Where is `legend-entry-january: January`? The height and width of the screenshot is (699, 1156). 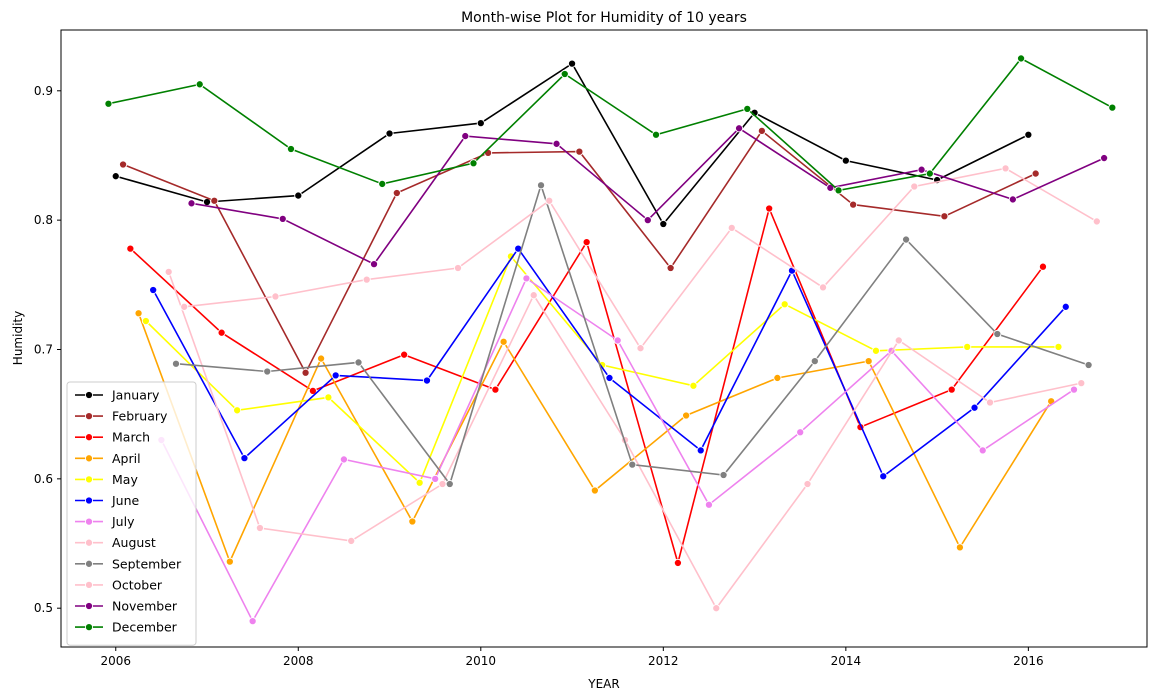 legend-entry-january: January is located at coordinates (117, 395).